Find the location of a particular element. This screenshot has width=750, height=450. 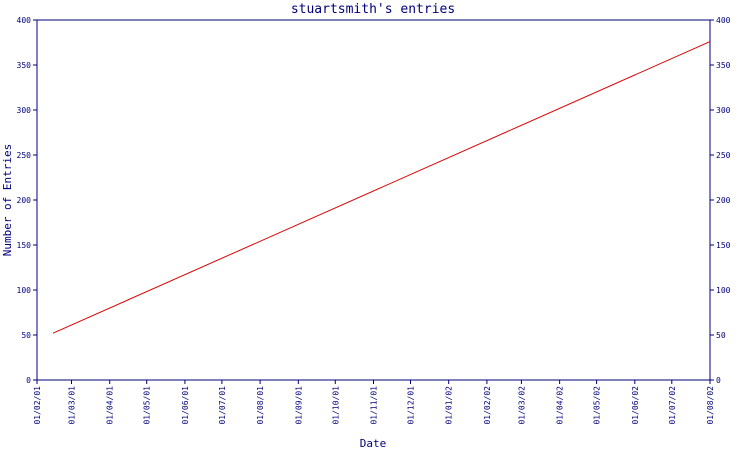

x-axis-title: Date is located at coordinates (373, 443).